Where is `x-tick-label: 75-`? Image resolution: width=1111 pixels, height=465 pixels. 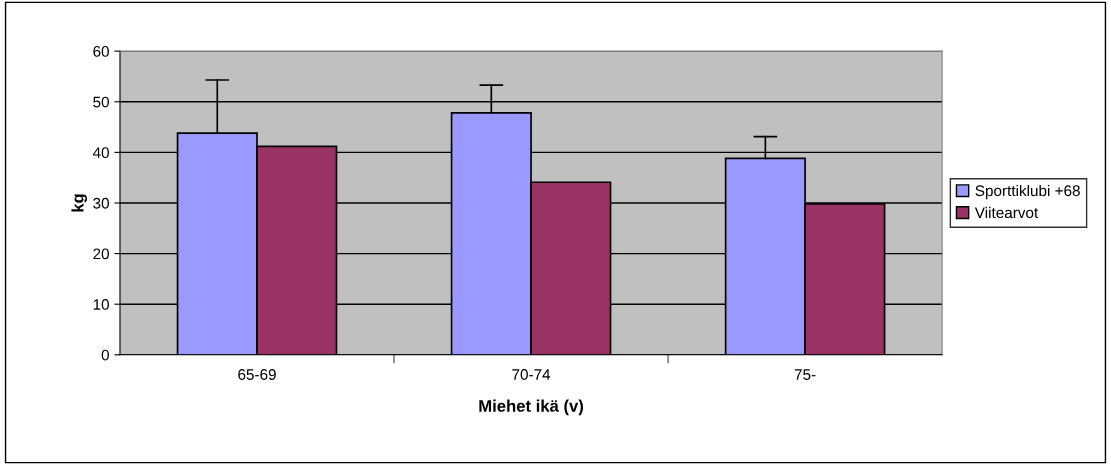
x-tick-label: 75- is located at coordinates (805, 374).